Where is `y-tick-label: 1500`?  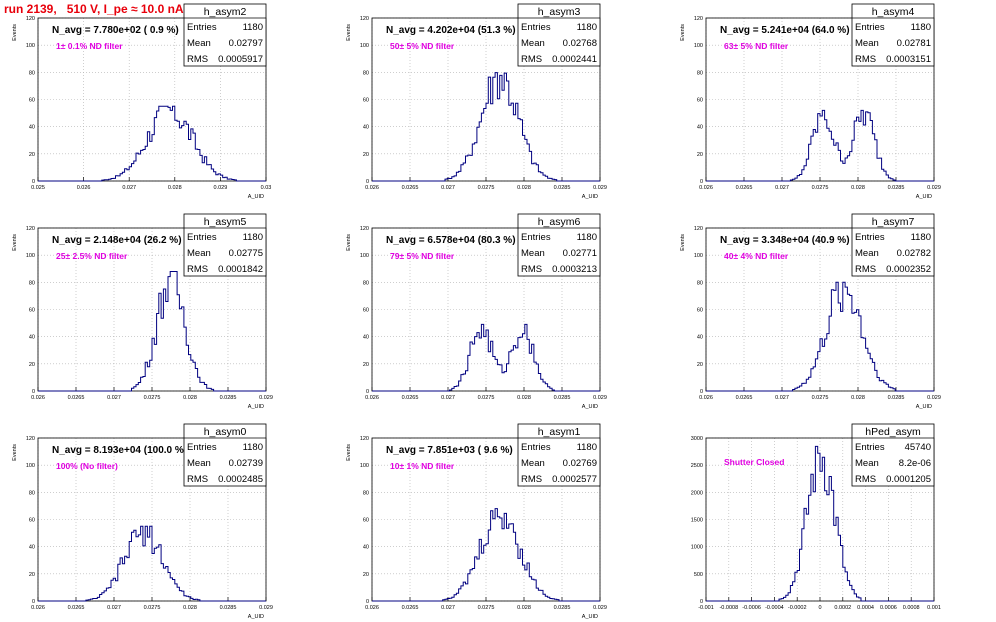 y-tick-label: 1500 is located at coordinates (697, 521).